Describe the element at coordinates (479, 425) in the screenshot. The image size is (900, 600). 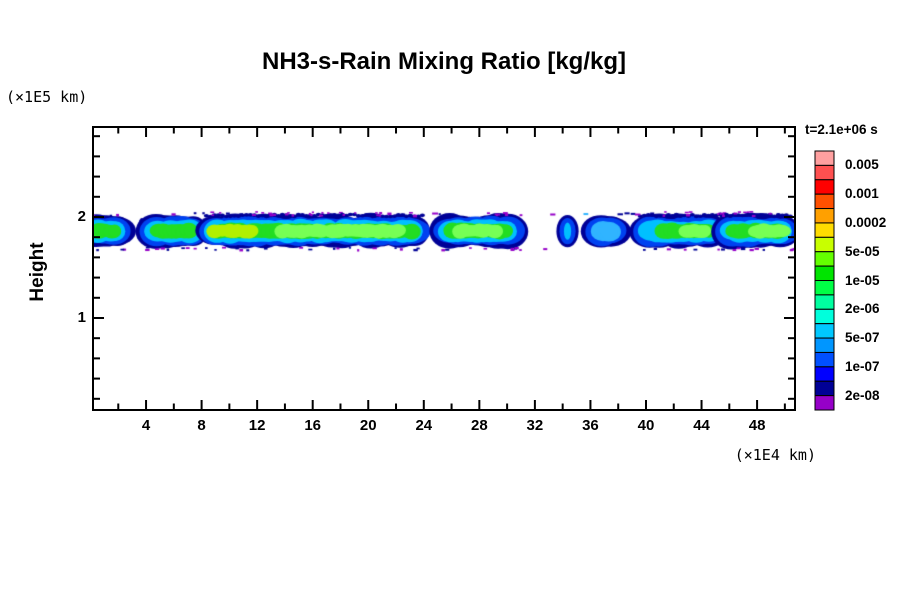
I see `x-tick-label: 28` at that location.